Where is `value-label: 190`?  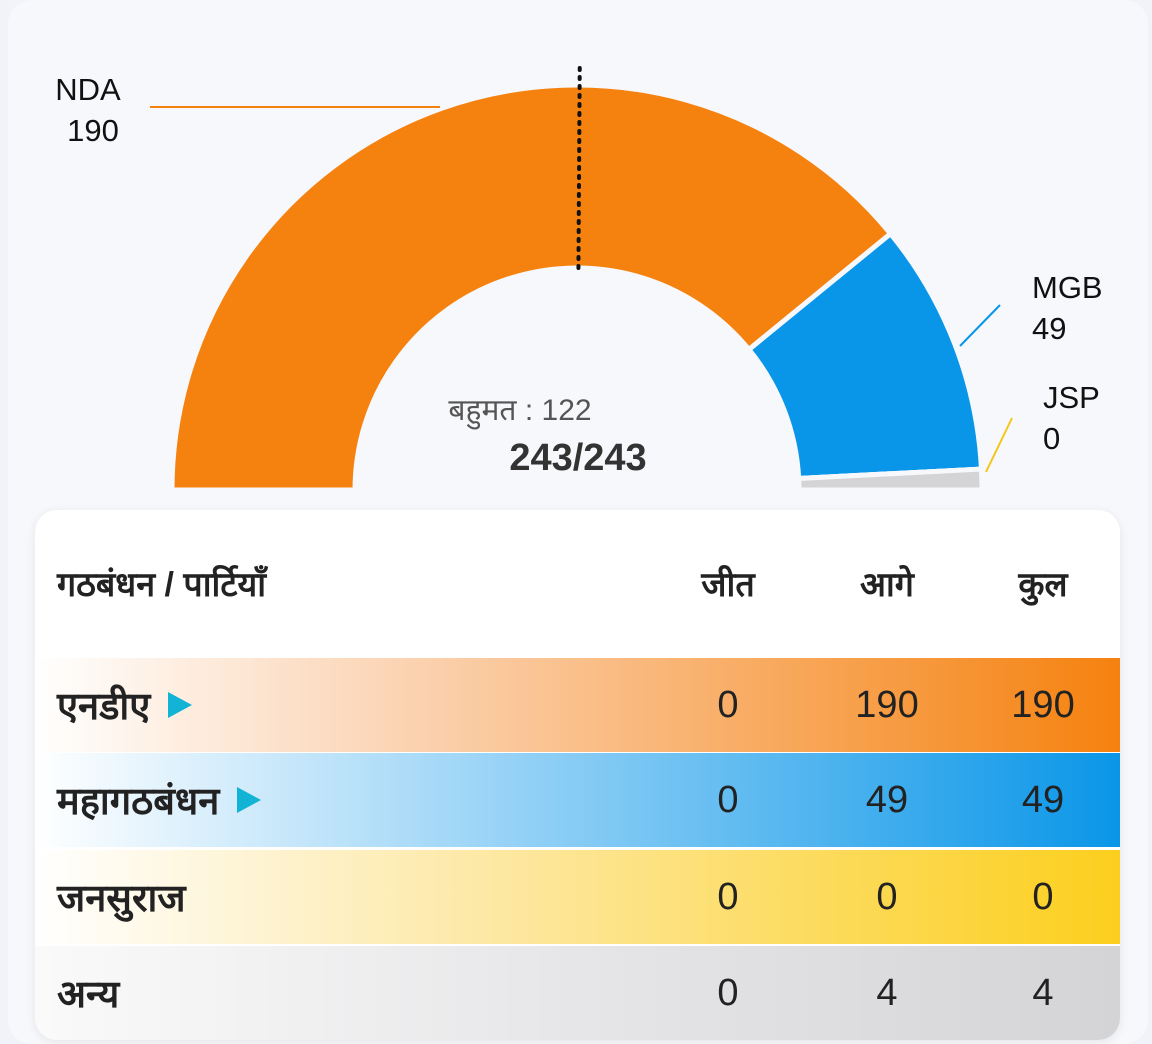 value-label: 190 is located at coordinates (93, 130).